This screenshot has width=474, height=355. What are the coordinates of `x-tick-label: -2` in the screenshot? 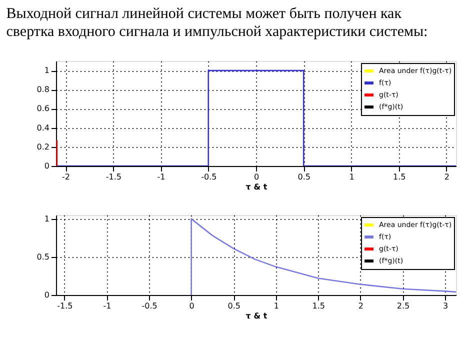 It's located at (66, 177).